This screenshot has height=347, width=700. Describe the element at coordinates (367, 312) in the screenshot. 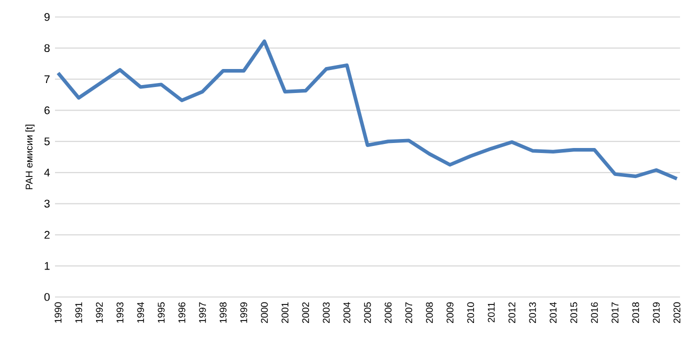

I see `x-tick-label: 2005` at that location.